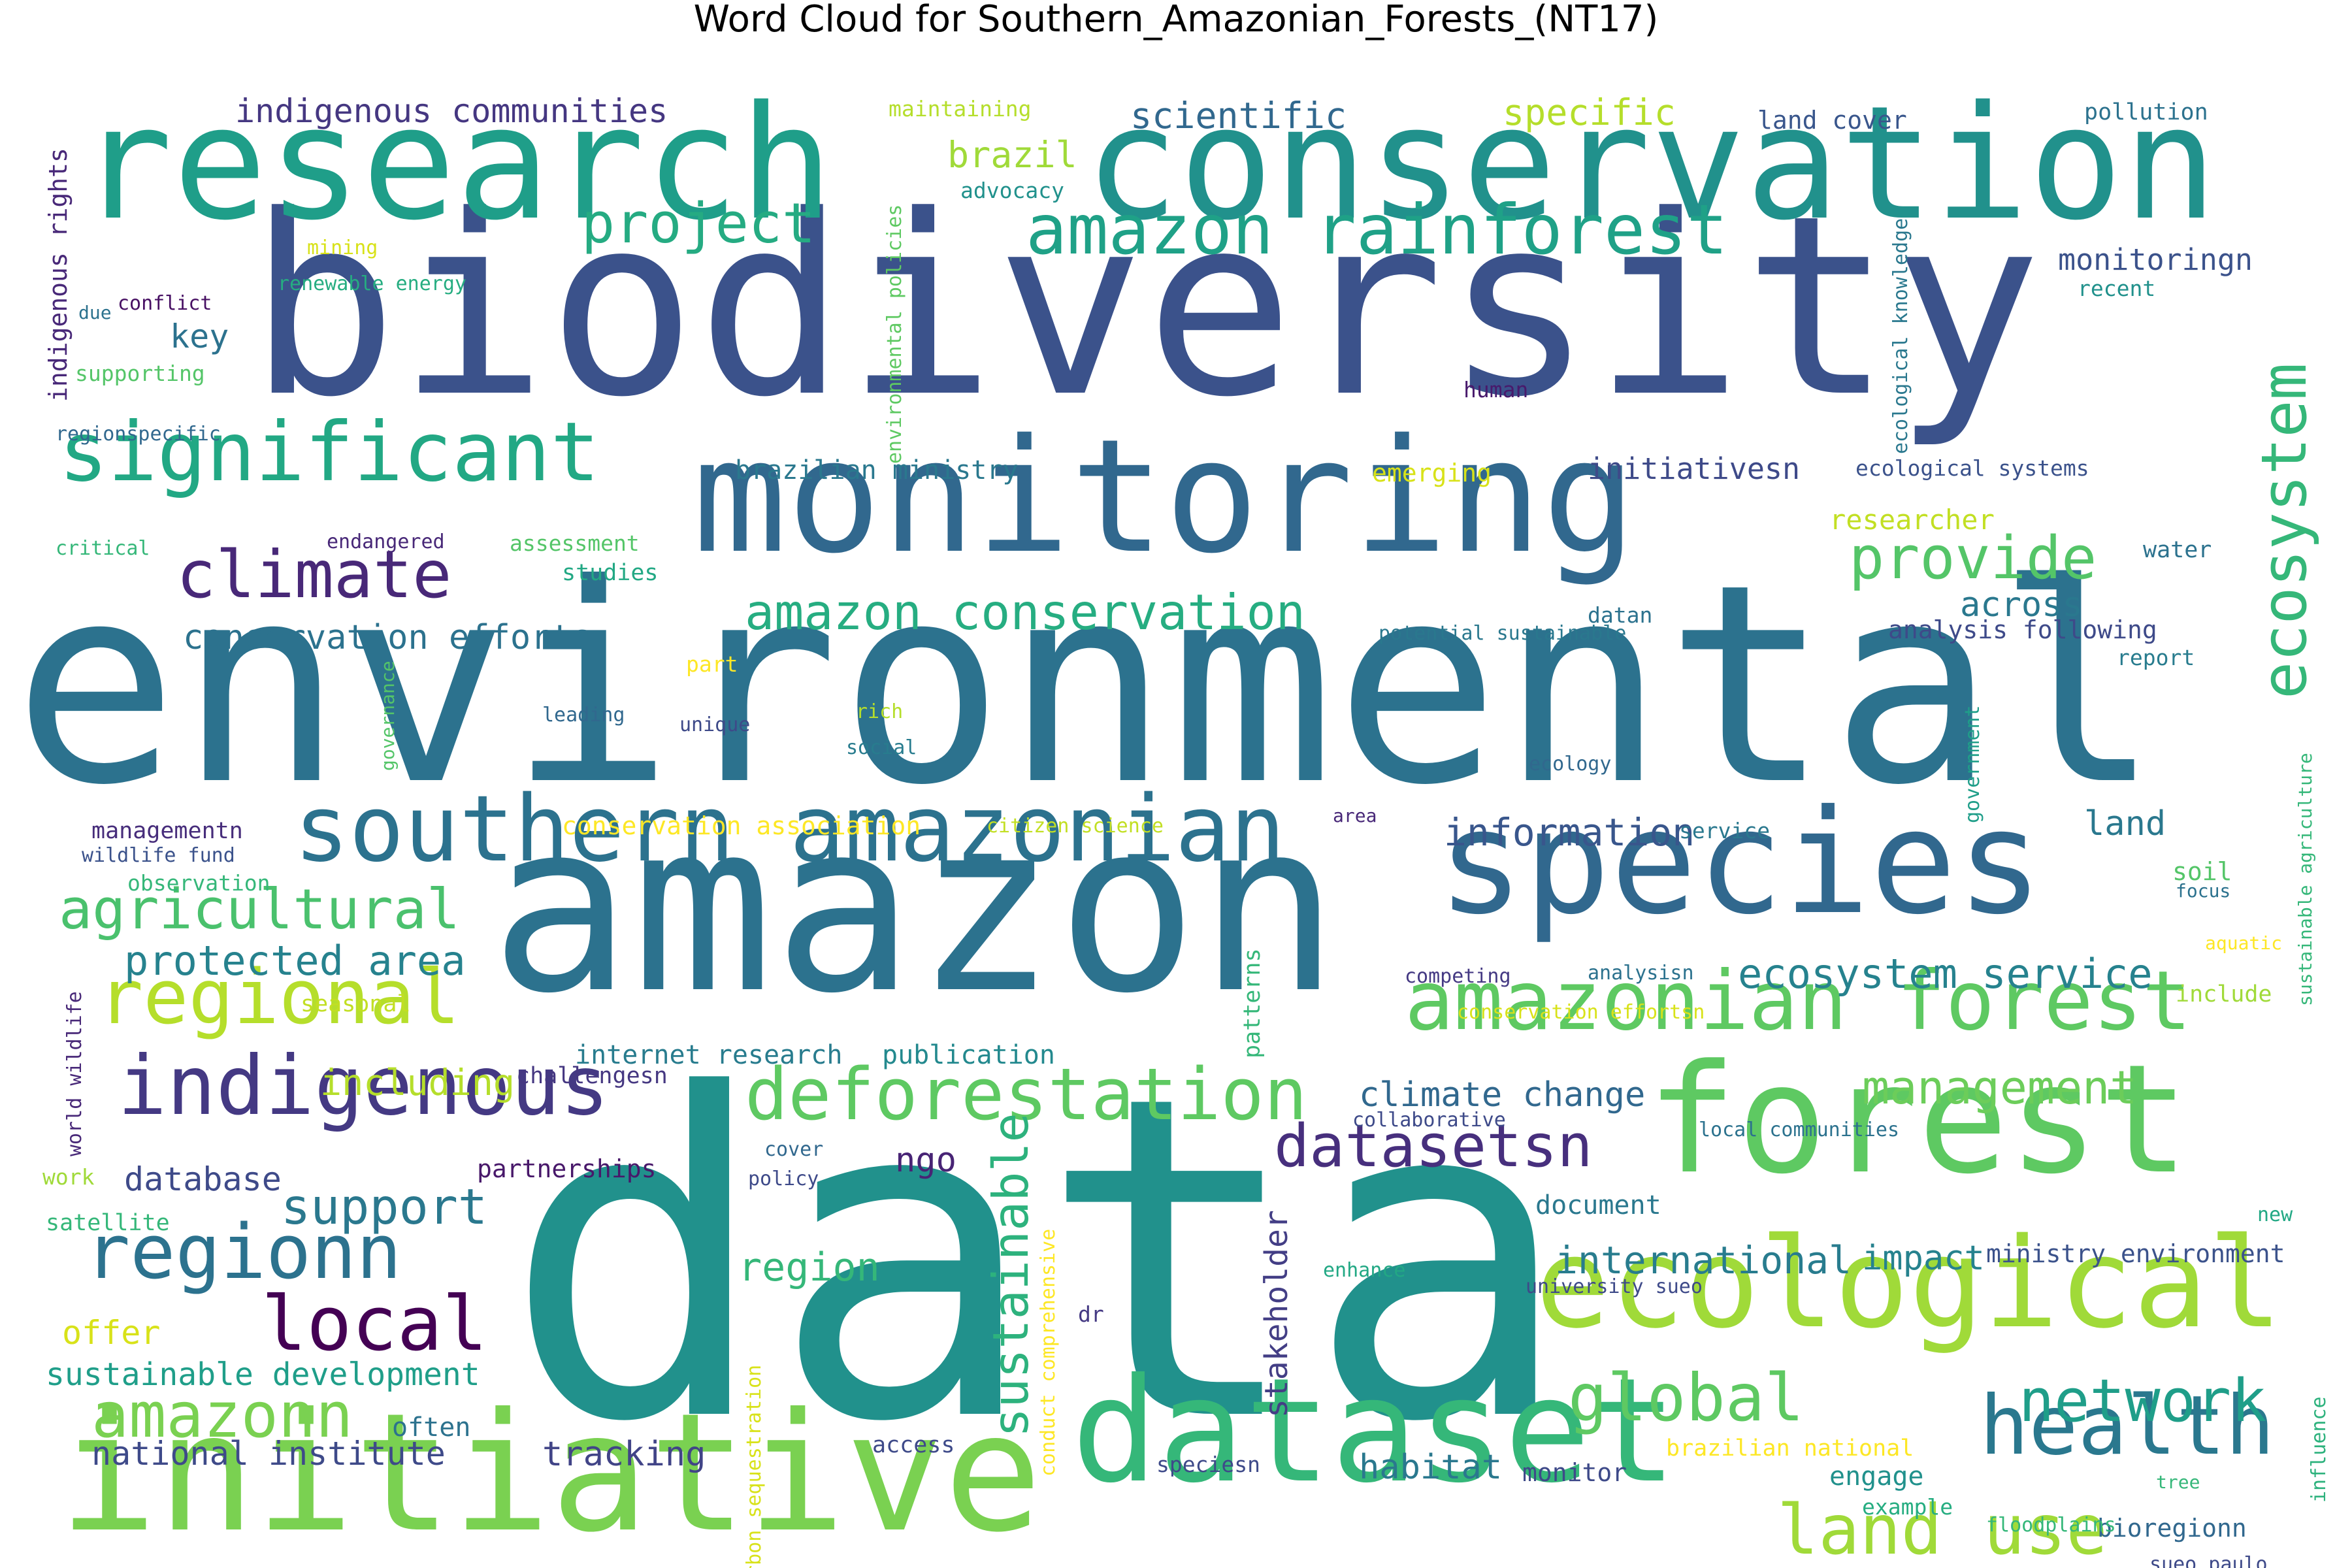  What do you see at coordinates (1091, 1314) in the screenshot?
I see `word-dr: dr` at bounding box center [1091, 1314].